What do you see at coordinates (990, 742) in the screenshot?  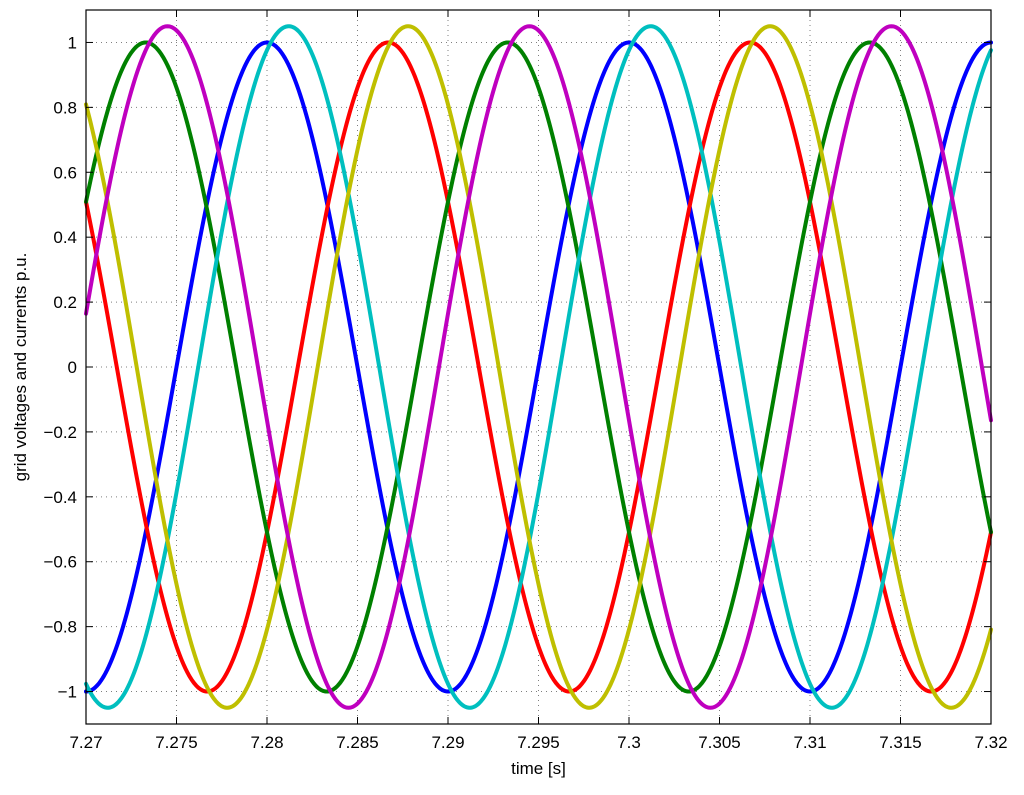 I see `x-tick-label: 7.32` at bounding box center [990, 742].